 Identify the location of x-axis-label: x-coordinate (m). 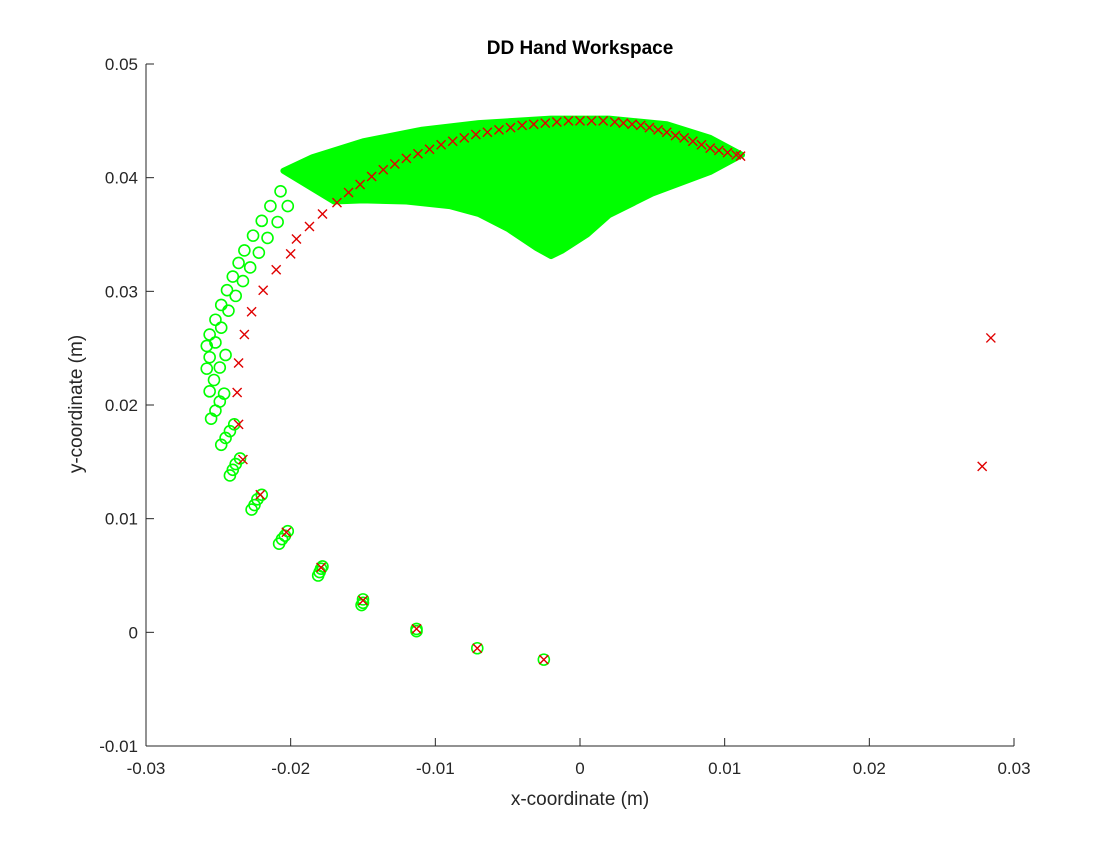
(580, 799).